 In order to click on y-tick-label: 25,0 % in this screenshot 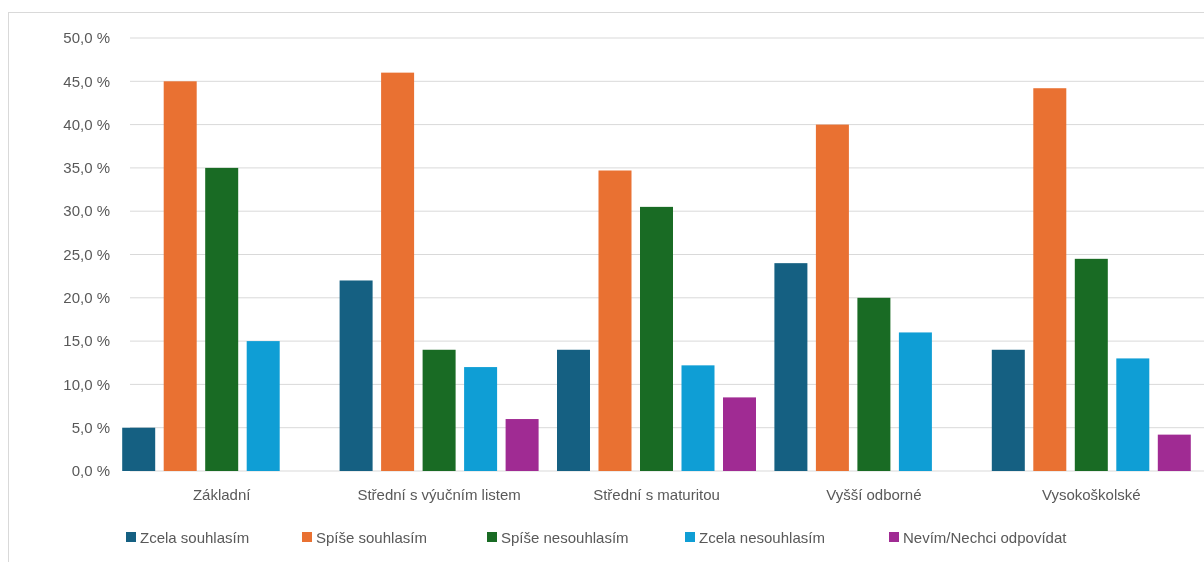, I will do `click(86, 254)`.